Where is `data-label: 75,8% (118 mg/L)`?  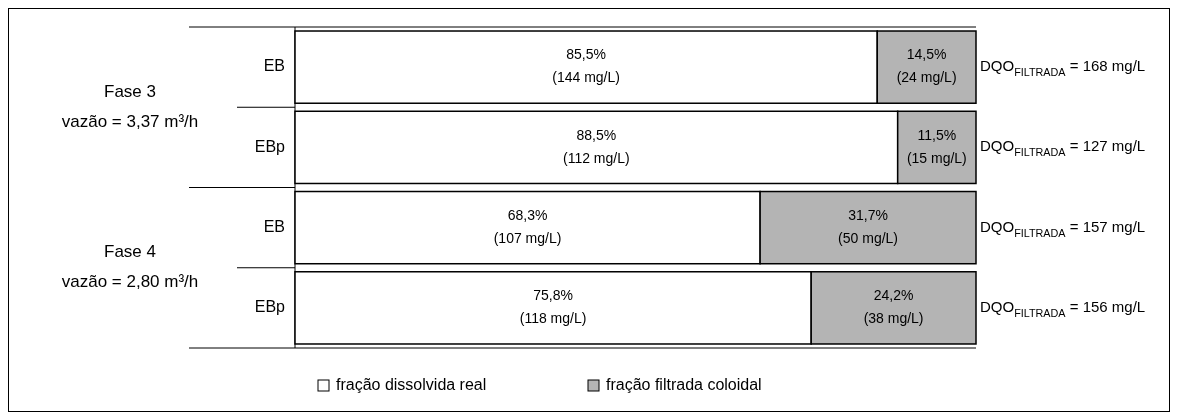
data-label: 75,8% (118 mg/L) is located at coordinates (553, 307).